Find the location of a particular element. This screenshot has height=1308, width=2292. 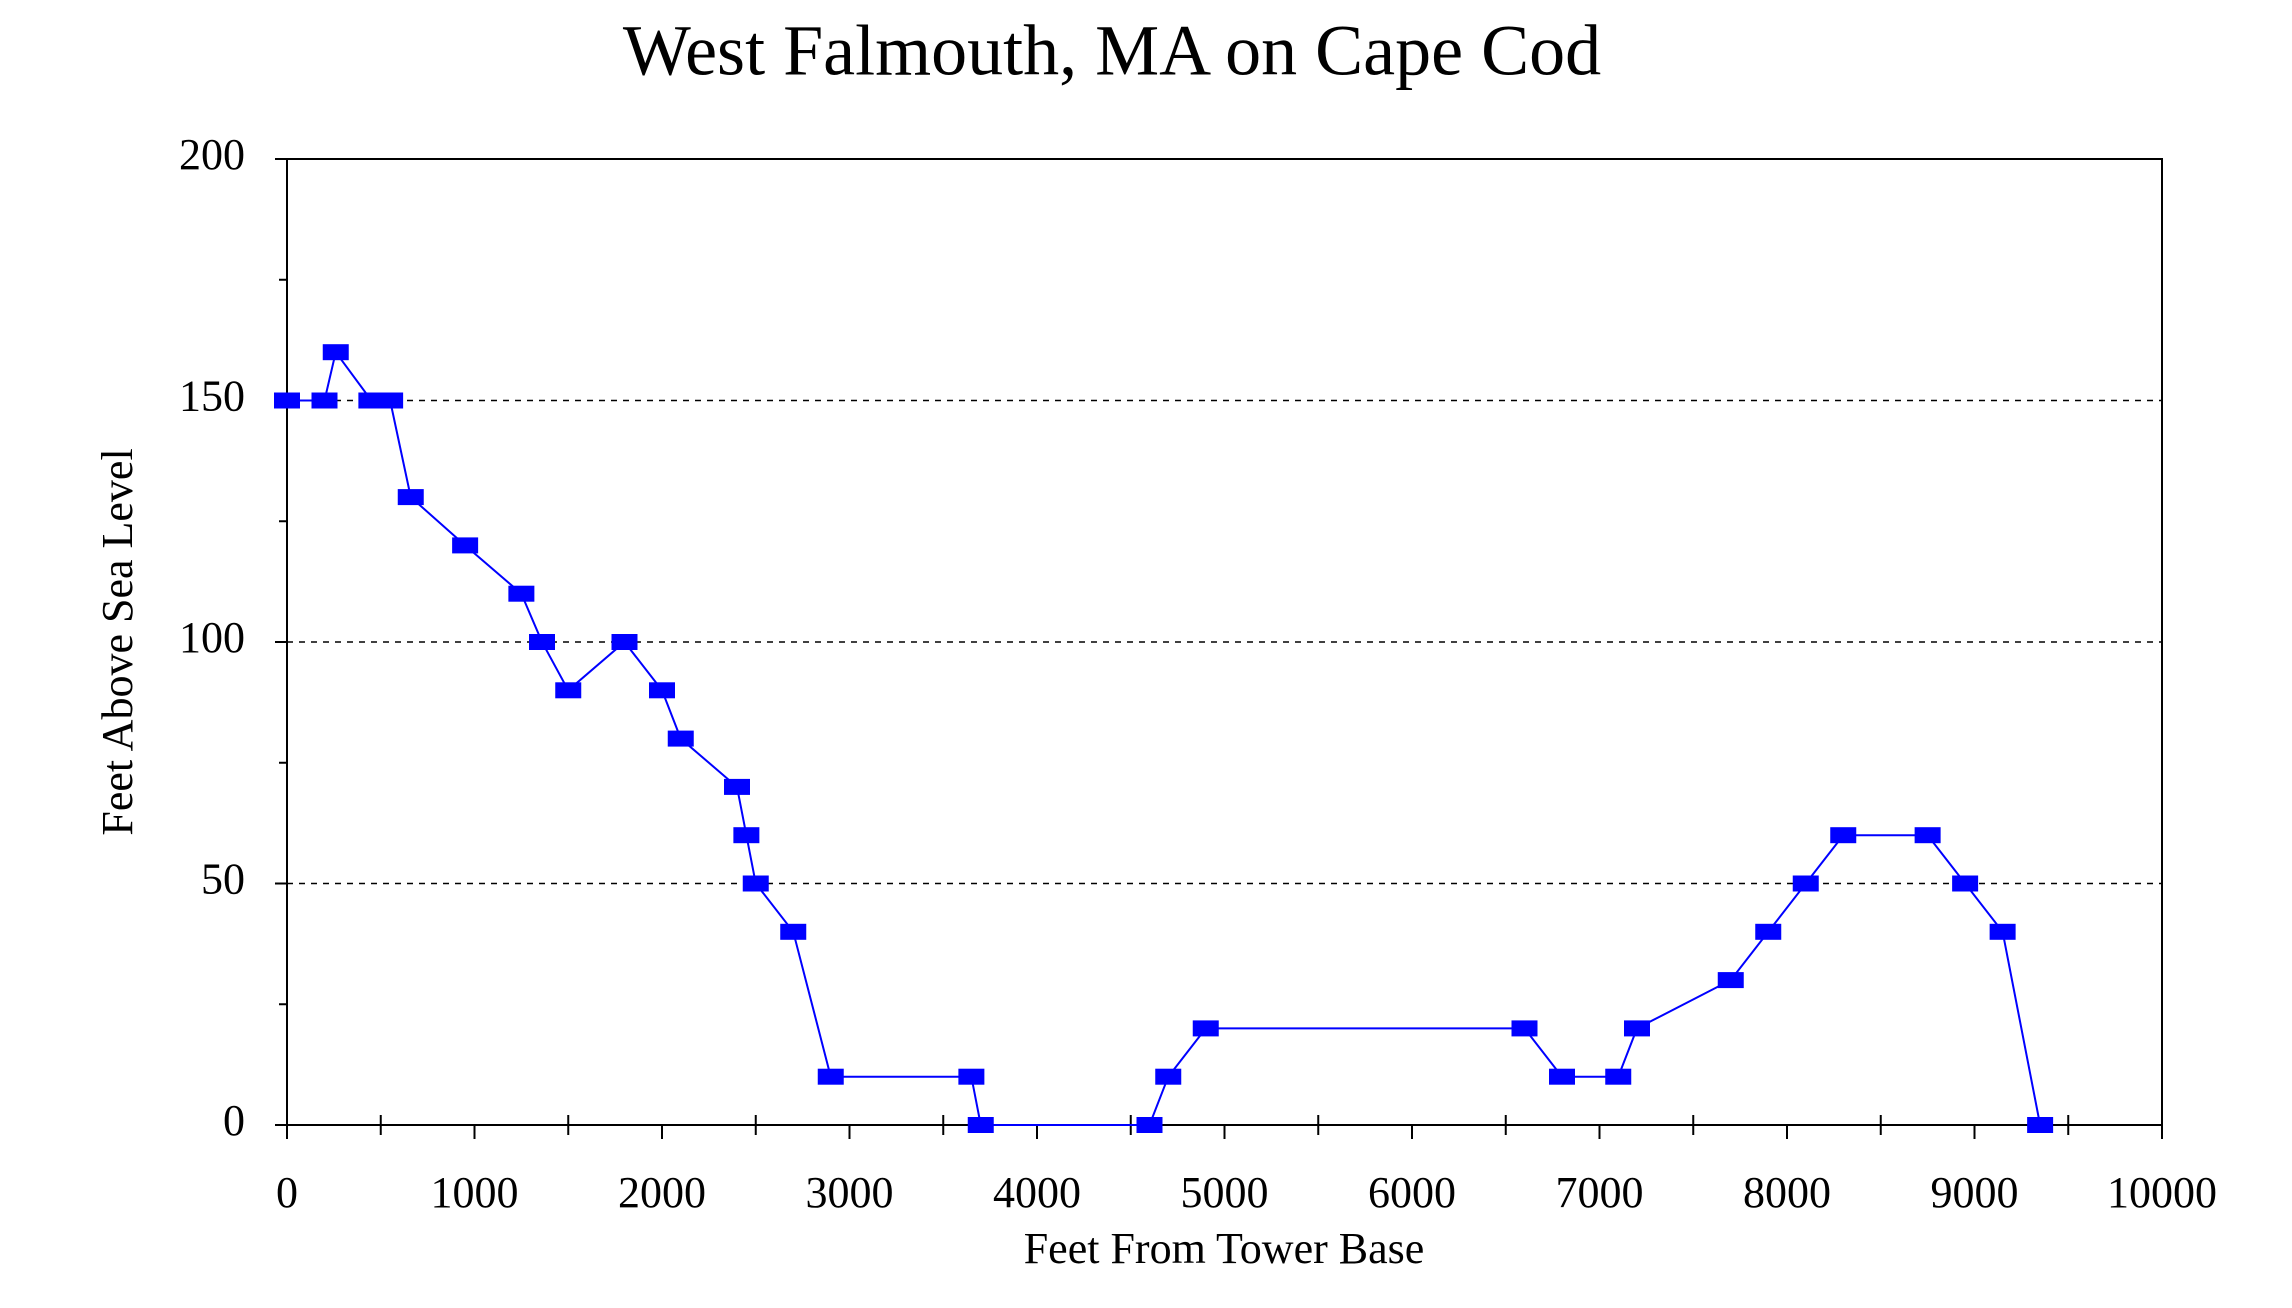

x-tick-label: 5000 is located at coordinates (1225, 1192).